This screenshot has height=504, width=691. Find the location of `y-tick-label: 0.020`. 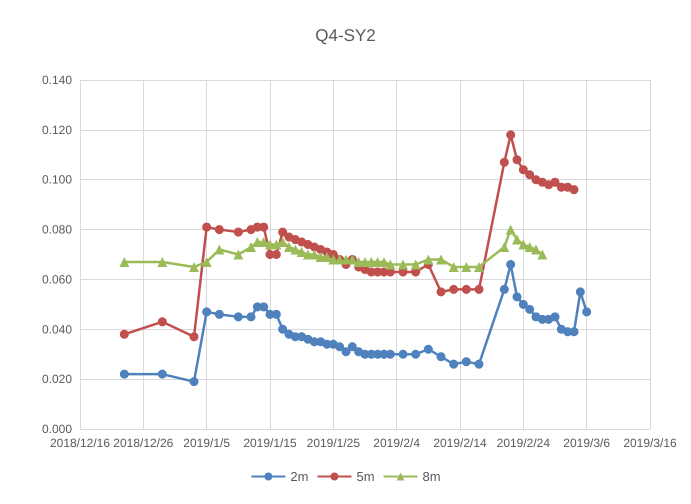

y-tick-label: 0.020 is located at coordinates (57, 379).